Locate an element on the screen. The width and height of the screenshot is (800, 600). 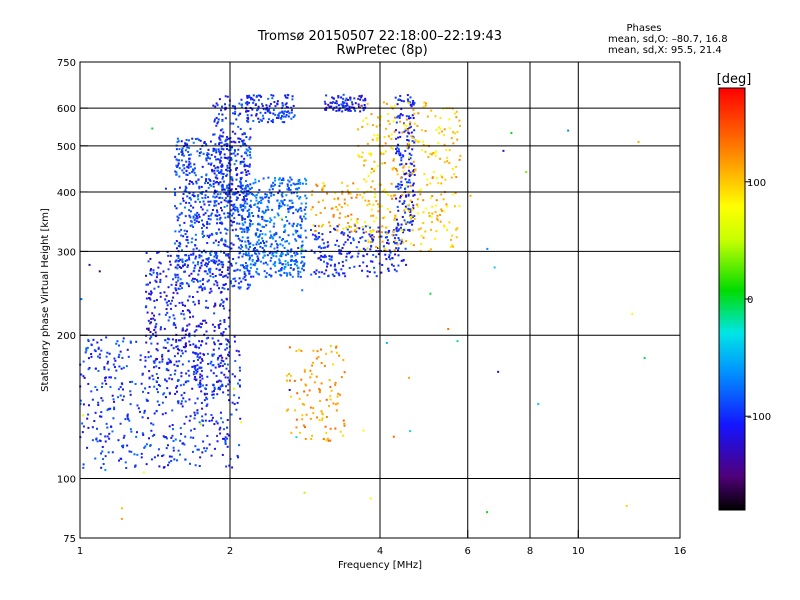
x-axis-label: Frequency [MHz] is located at coordinates (380, 565).